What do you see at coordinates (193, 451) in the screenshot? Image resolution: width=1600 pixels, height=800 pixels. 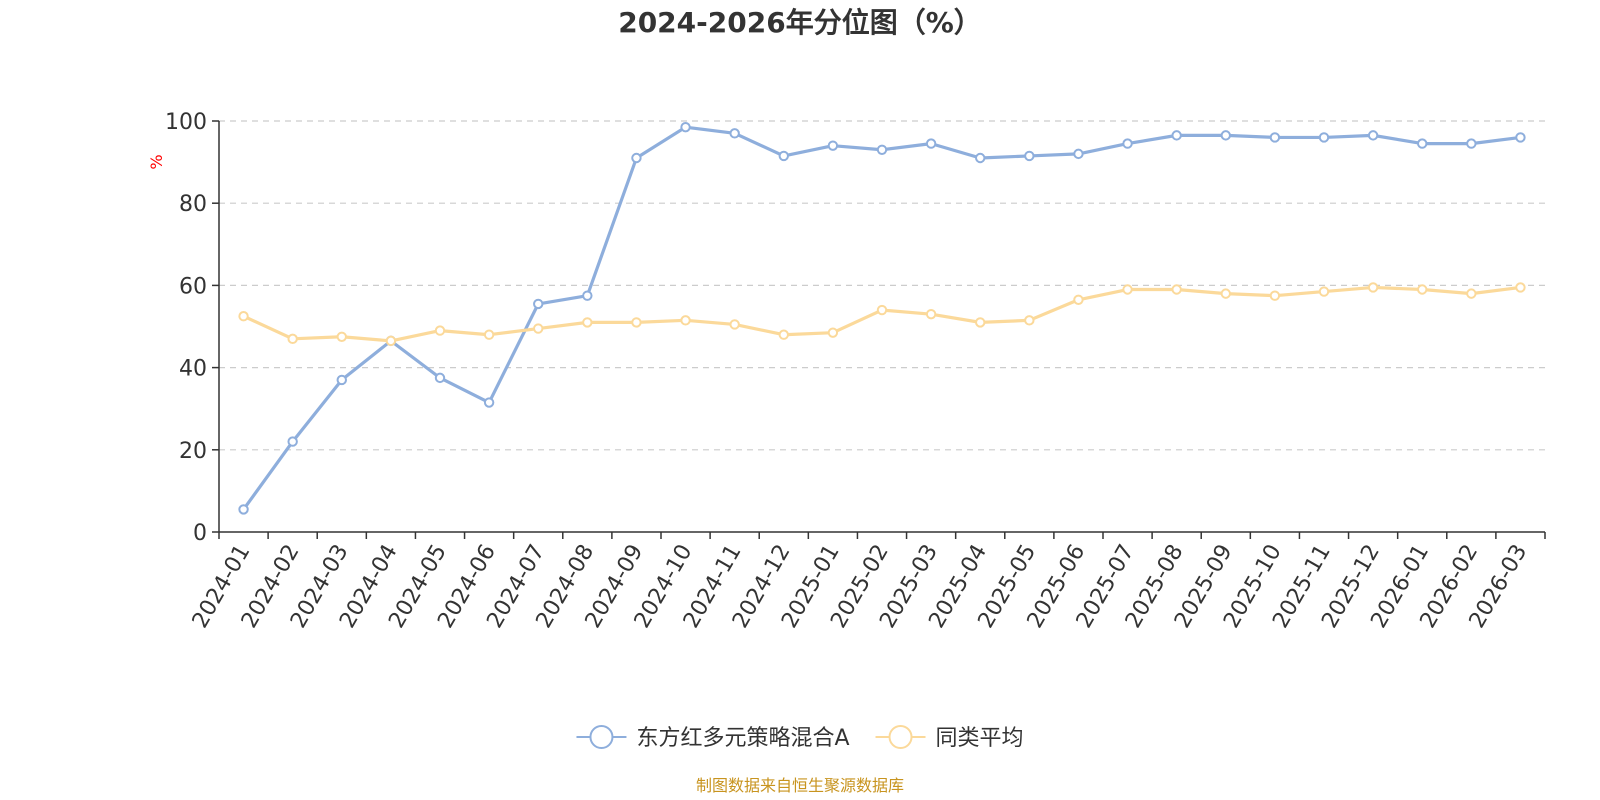 I see `y-tick-label: 20` at bounding box center [193, 451].